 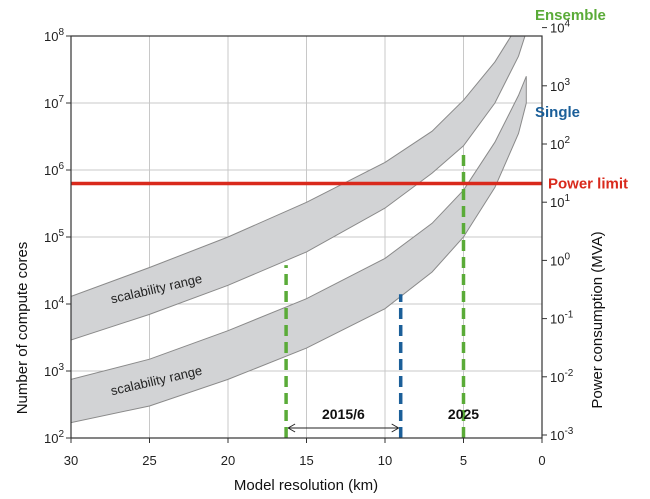 I want to click on x-axis-ticks: 30 25 20 15 10 5 0, so click(x=305, y=453).